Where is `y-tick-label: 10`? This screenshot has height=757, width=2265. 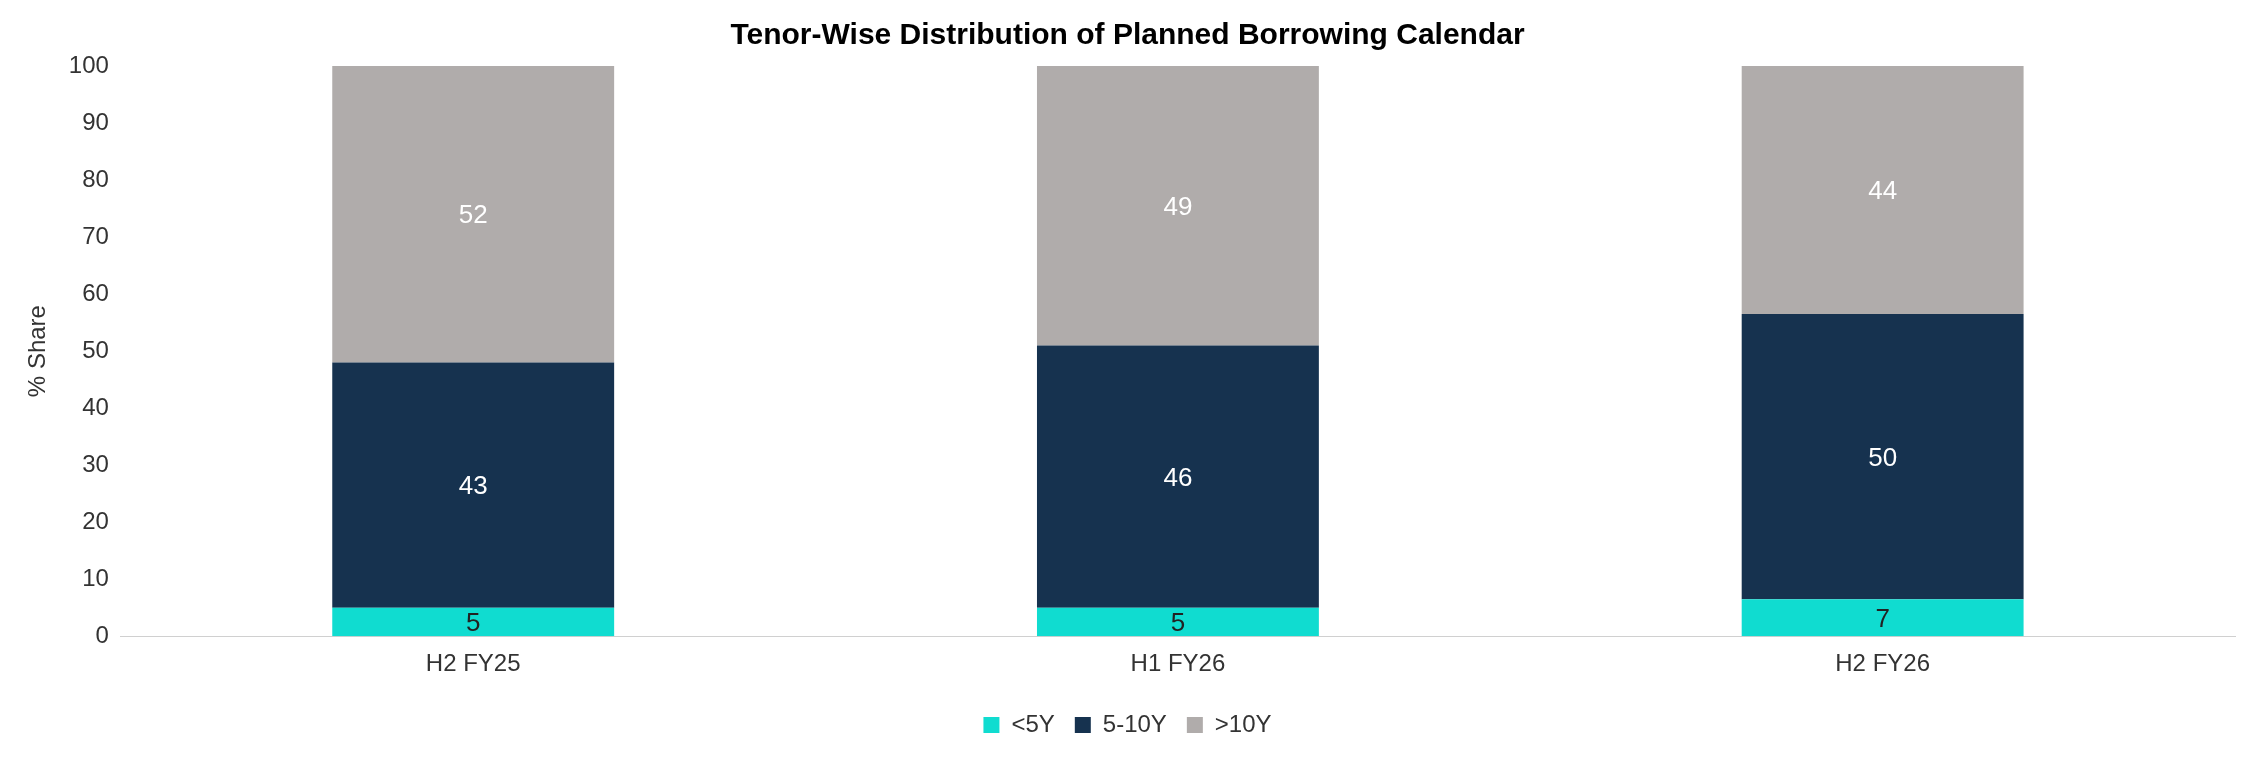
y-tick-label: 10 is located at coordinates (95, 577).